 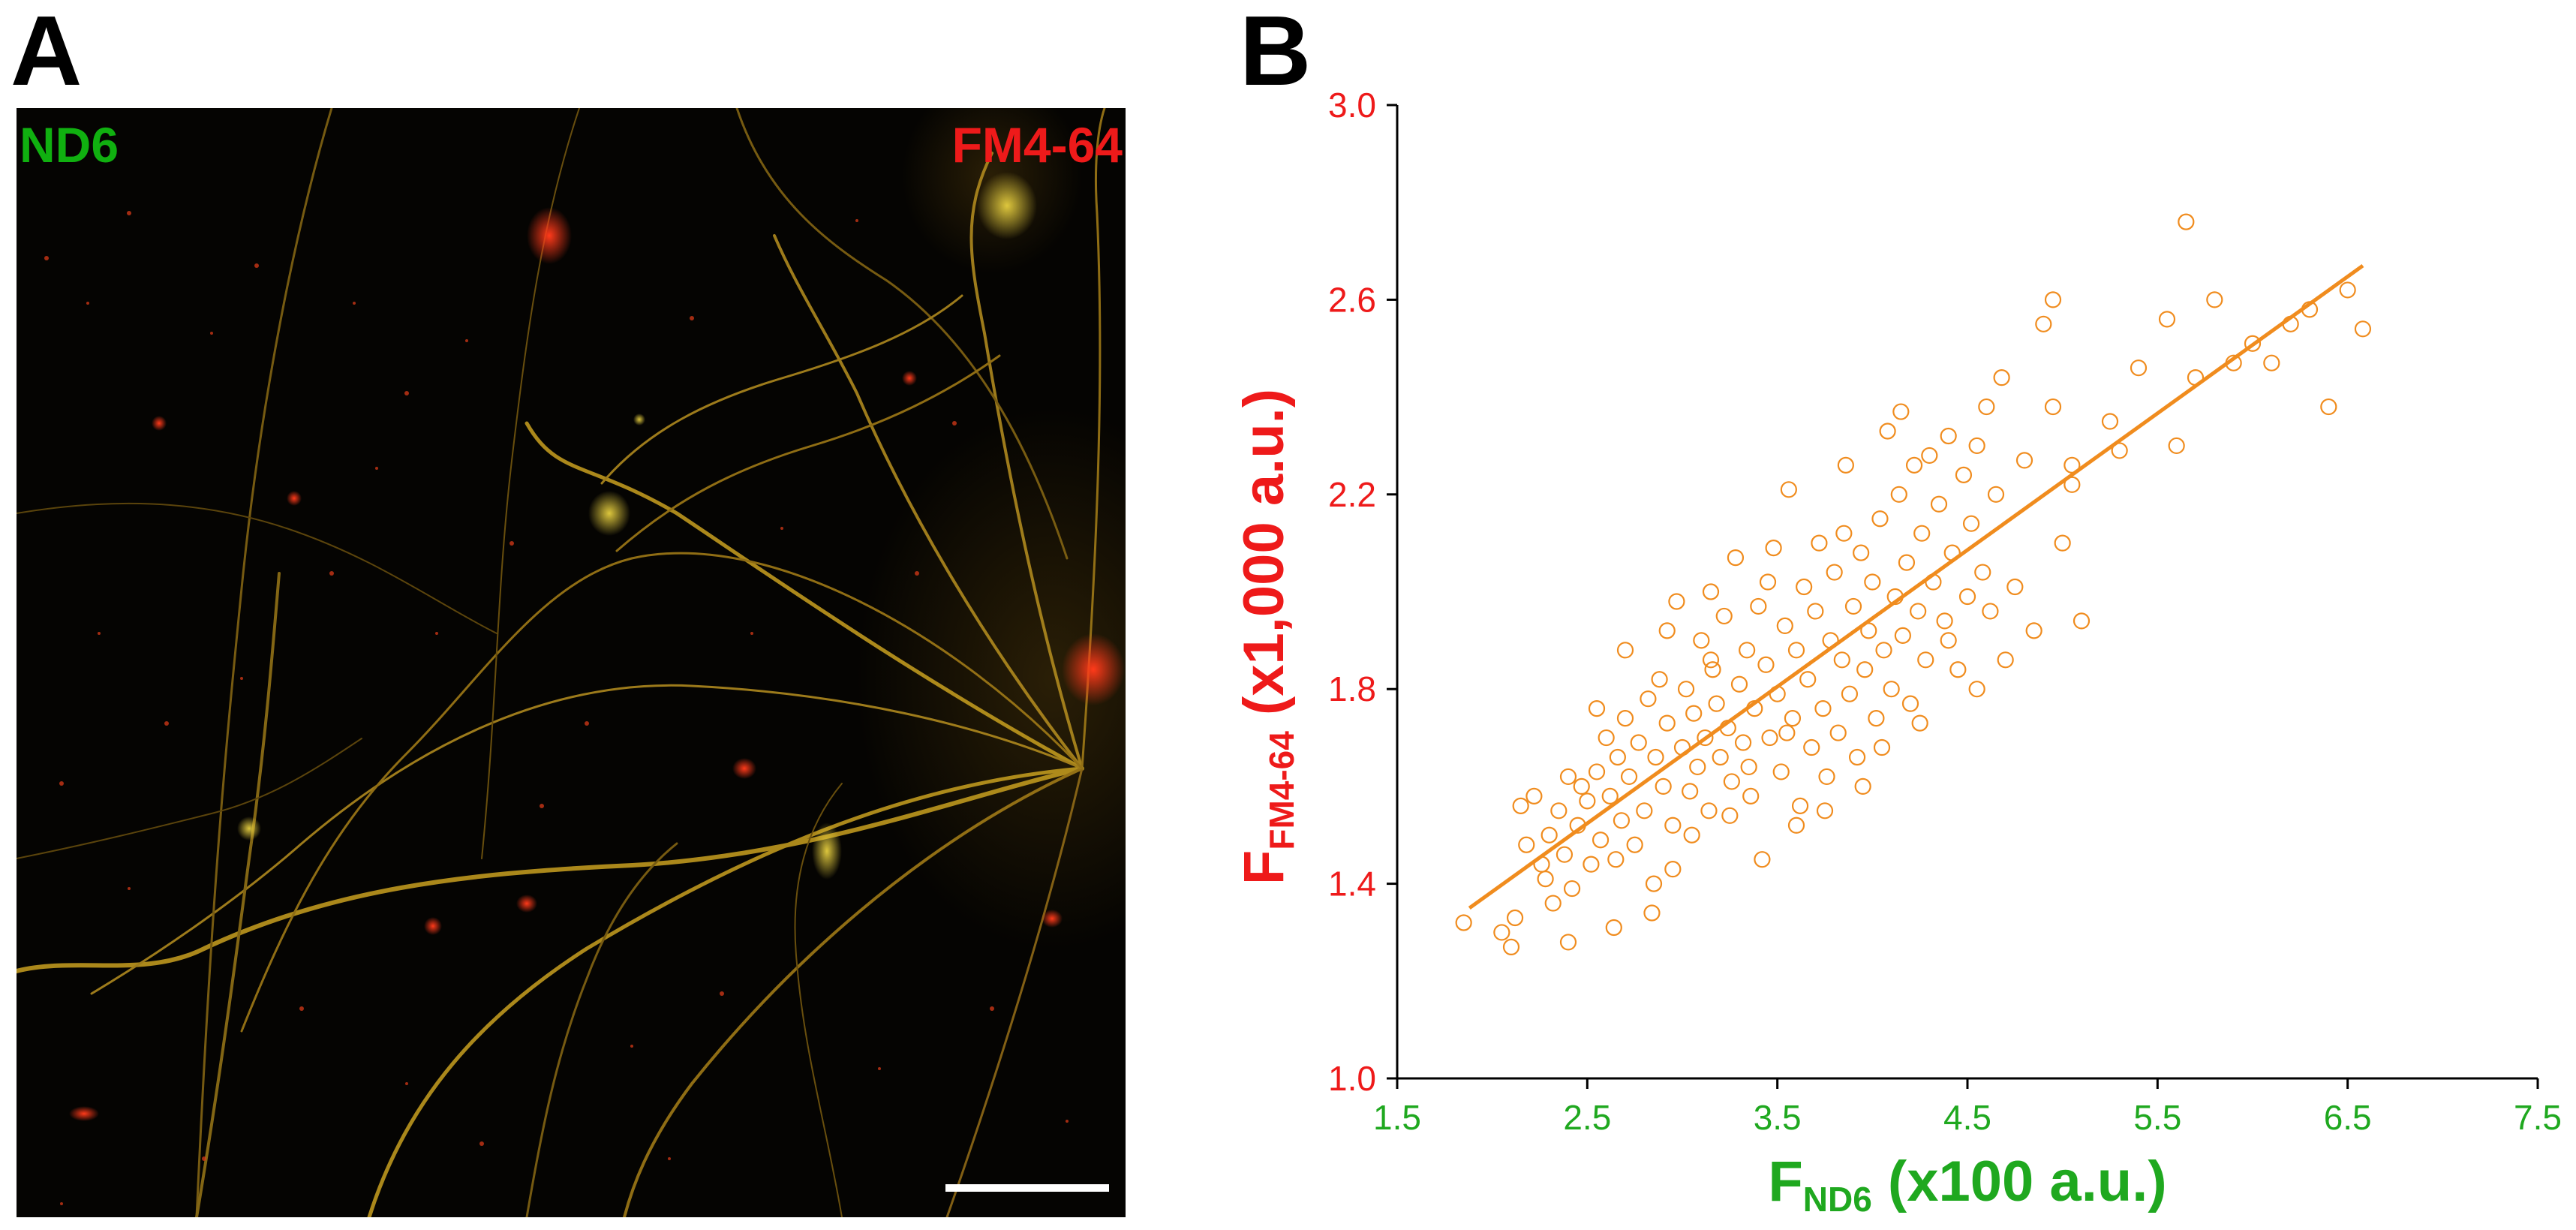 What do you see at coordinates (2348, 1117) in the screenshot?
I see `x-tick-label: 6.5` at bounding box center [2348, 1117].